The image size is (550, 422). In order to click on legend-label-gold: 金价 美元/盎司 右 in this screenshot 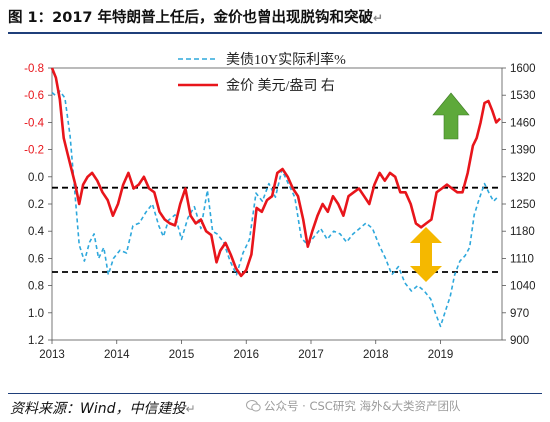, I will do `click(280, 86)`.